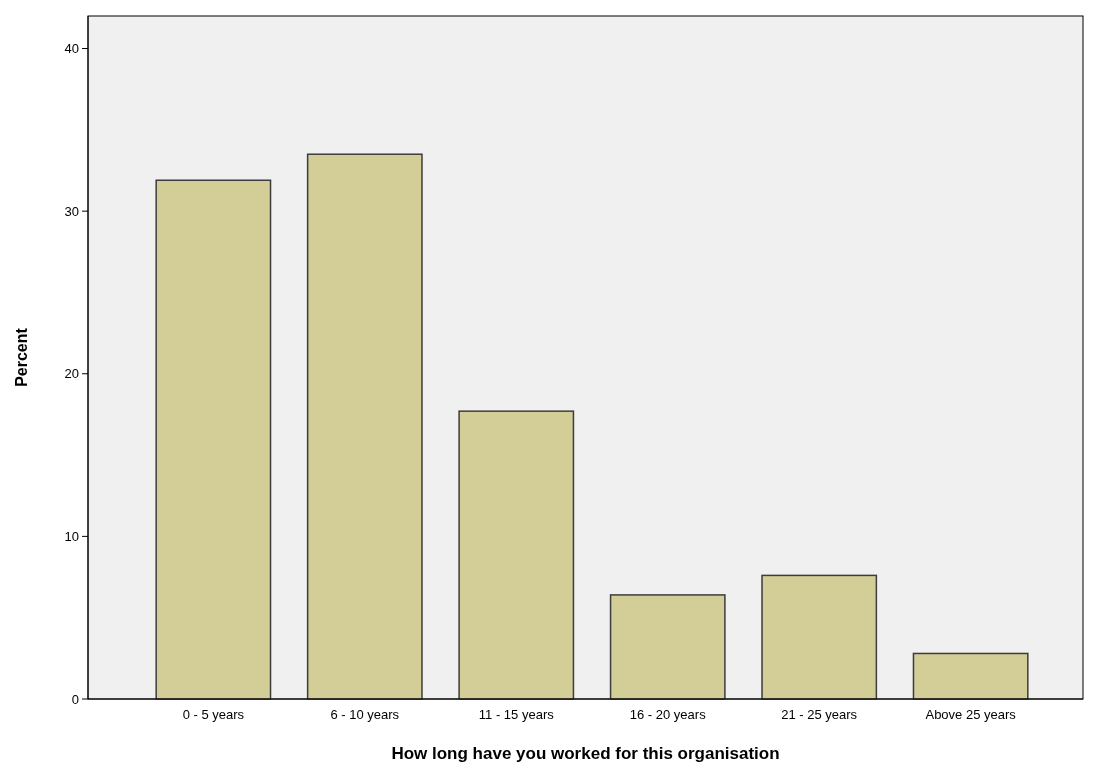 This screenshot has width=1093, height=776. Describe the element at coordinates (71, 536) in the screenshot. I see `y-tick-label: 10` at that location.